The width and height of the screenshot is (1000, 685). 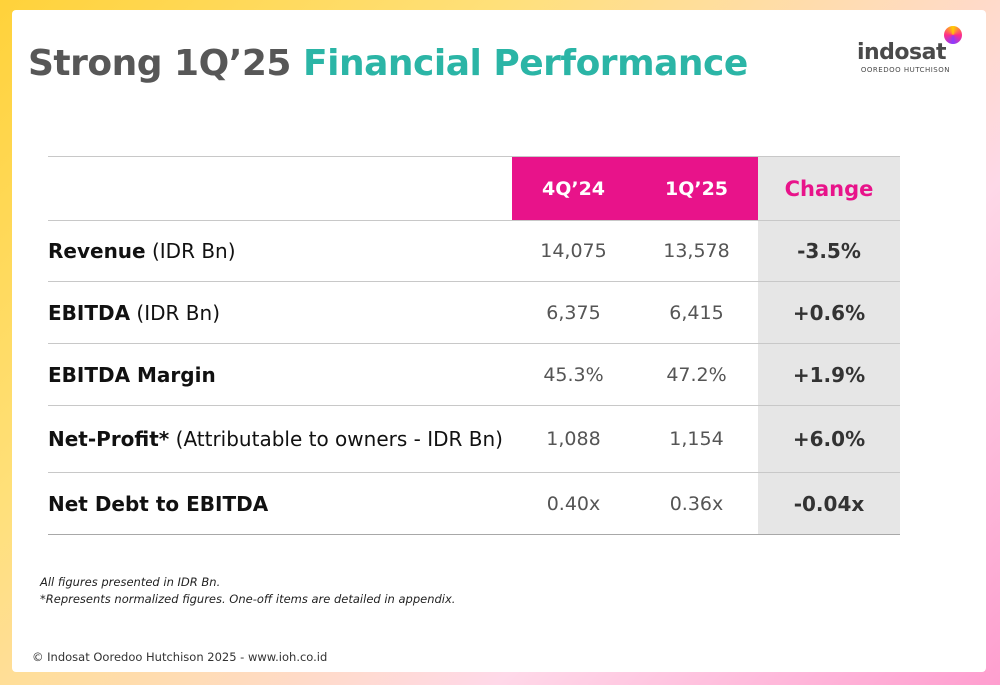 What do you see at coordinates (525, 63) in the screenshot?
I see `title-part-2: Financial Performance` at bounding box center [525, 63].